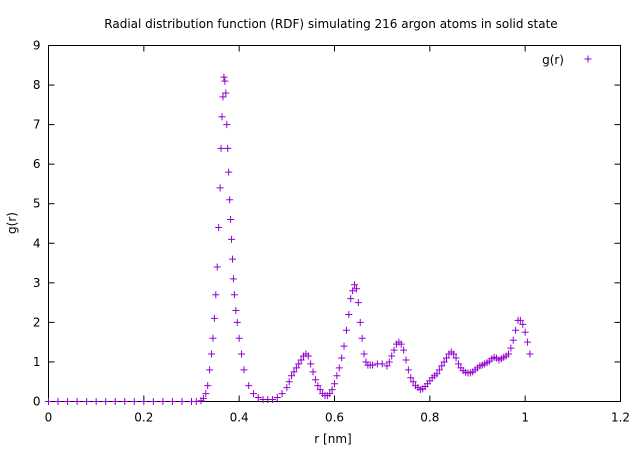 Image resolution: width=640 pixels, height=449 pixels. I want to click on x-tick-label: 0.2, so click(143, 418).